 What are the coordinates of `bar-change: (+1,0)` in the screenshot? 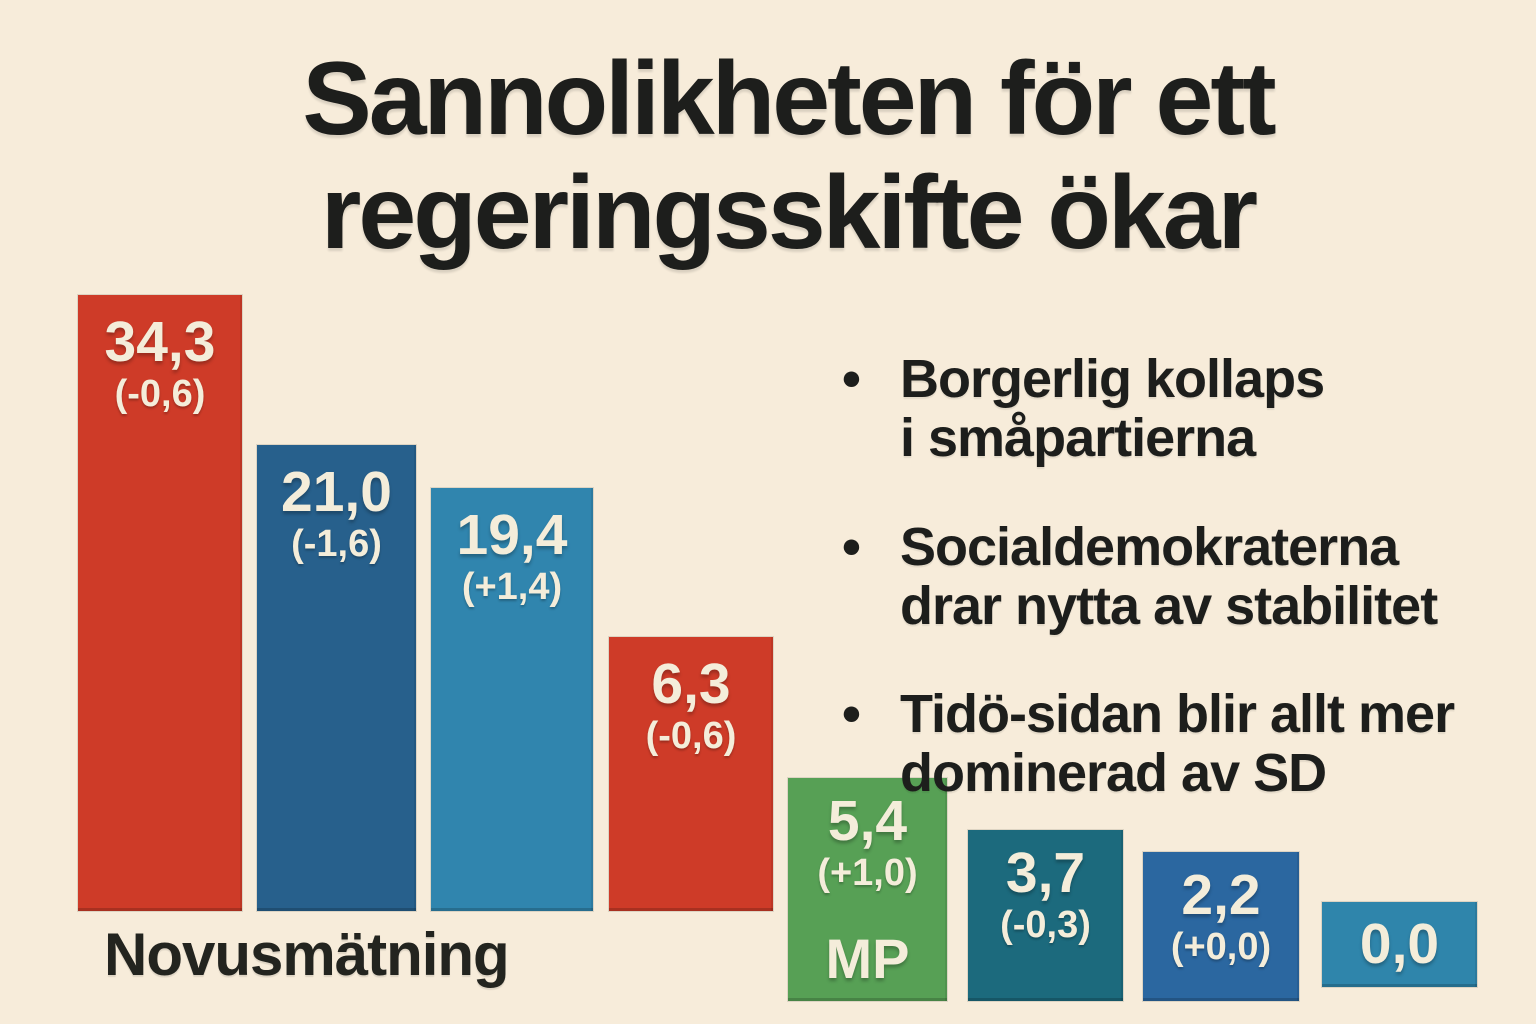 It's located at (867, 872).